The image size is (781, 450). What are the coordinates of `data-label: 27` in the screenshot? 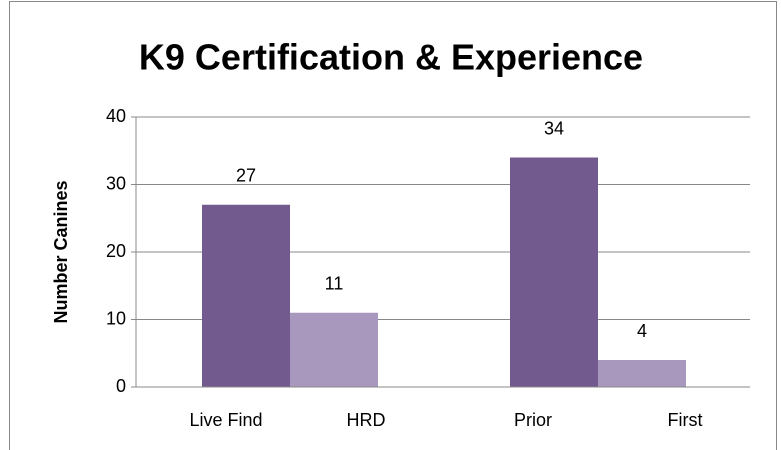 It's located at (246, 176).